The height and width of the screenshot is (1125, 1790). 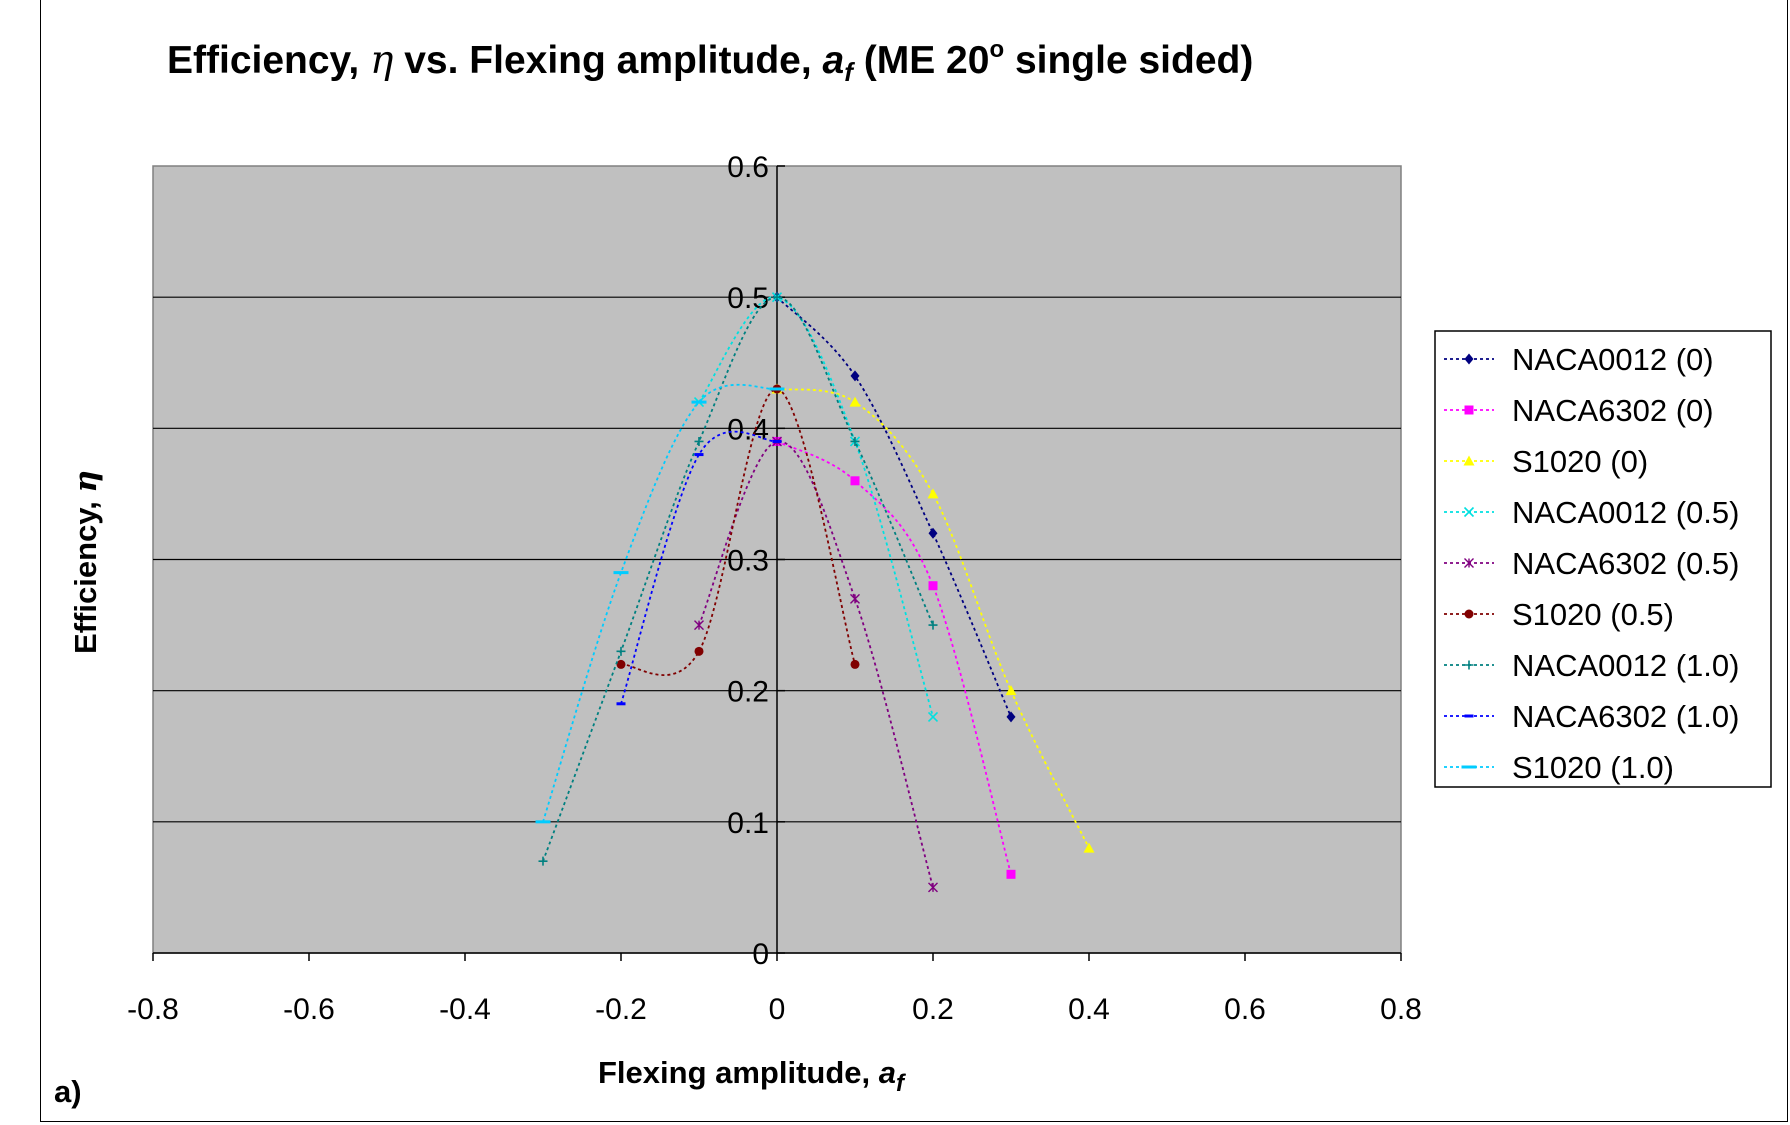 I want to click on x-tick-label-0-4: -0.4, so click(x=465, y=1009).